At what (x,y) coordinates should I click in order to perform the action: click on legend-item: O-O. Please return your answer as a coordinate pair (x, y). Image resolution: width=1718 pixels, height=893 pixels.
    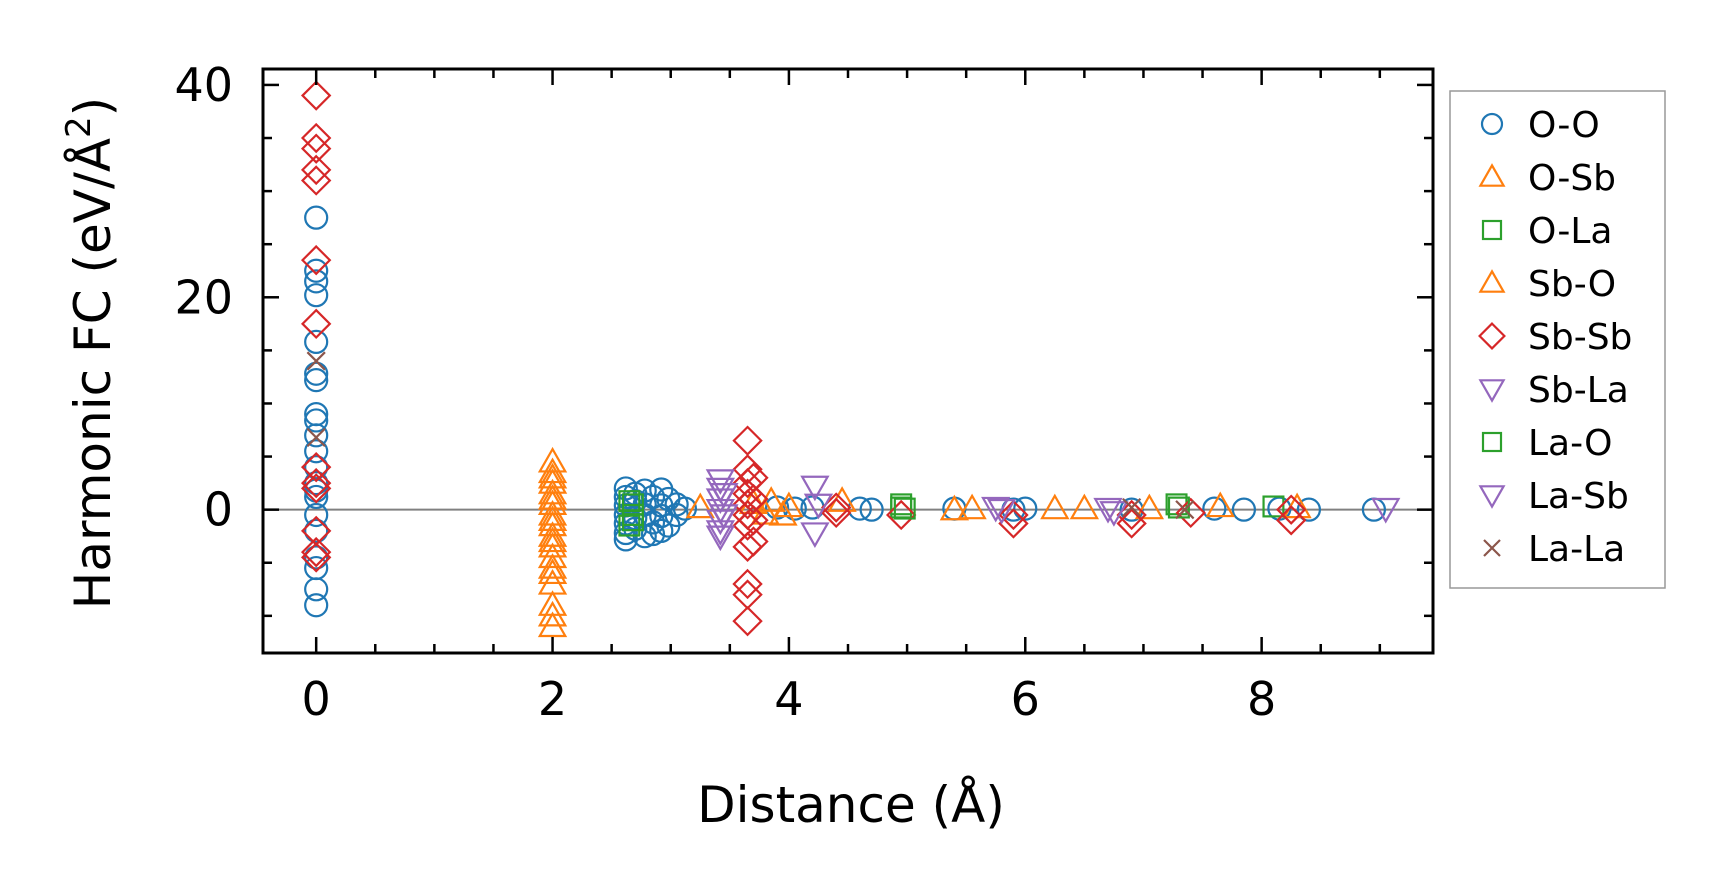
    Looking at the image, I should click on (1540, 125).